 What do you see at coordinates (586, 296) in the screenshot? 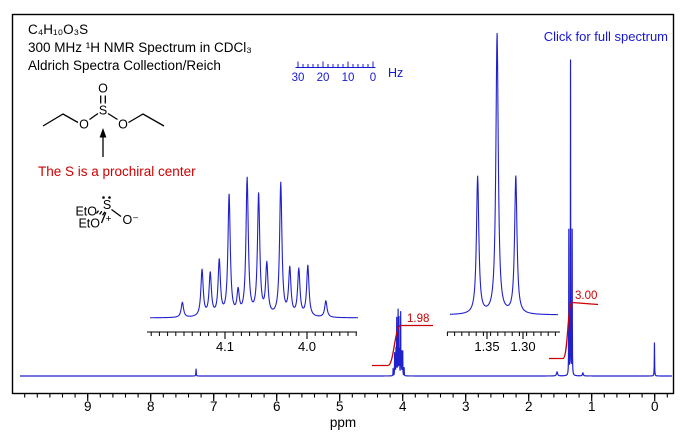
I see `integral-value-ch3: 3.00` at bounding box center [586, 296].